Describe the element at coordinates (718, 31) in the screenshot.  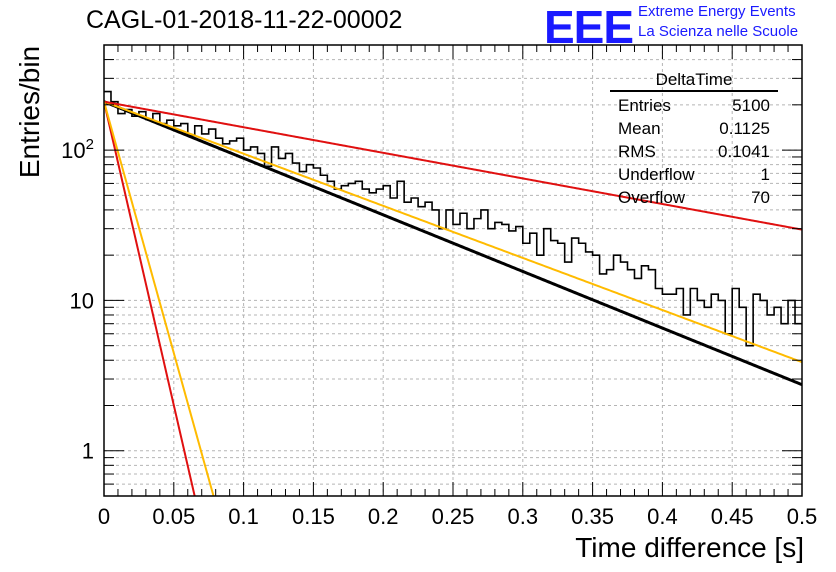
I see `logo-line-2: La Scienza nelle Scuole` at that location.